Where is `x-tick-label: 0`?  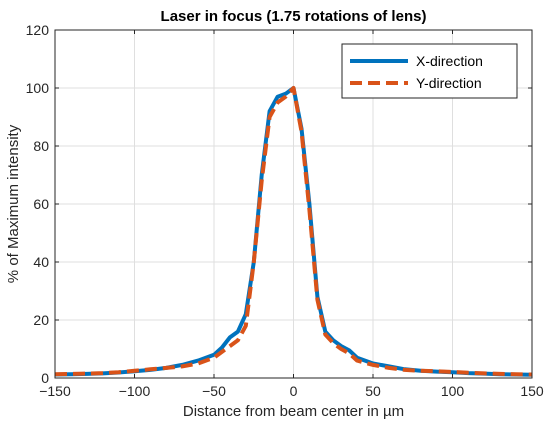
x-tick-label: 0 is located at coordinates (294, 391).